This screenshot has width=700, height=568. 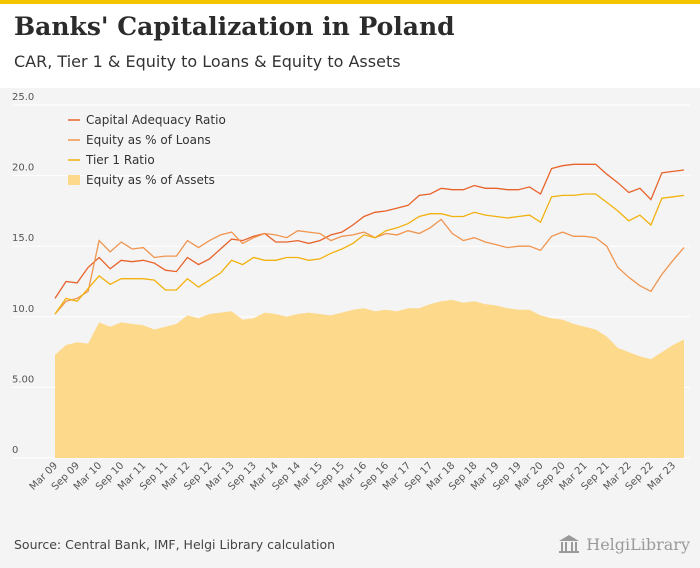 What do you see at coordinates (23, 238) in the screenshot?
I see `y-tick-label: 15.0` at bounding box center [23, 238].